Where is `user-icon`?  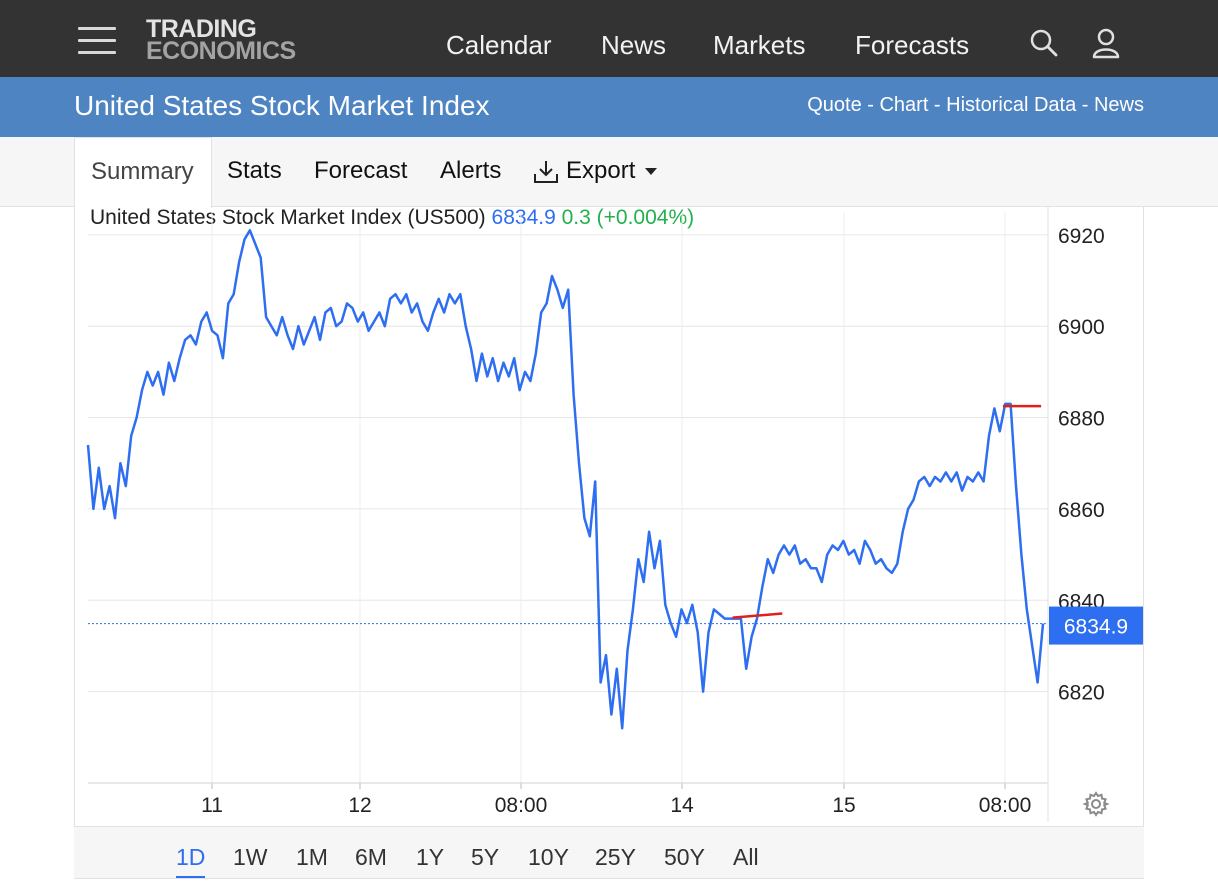 user-icon is located at coordinates (1106, 43).